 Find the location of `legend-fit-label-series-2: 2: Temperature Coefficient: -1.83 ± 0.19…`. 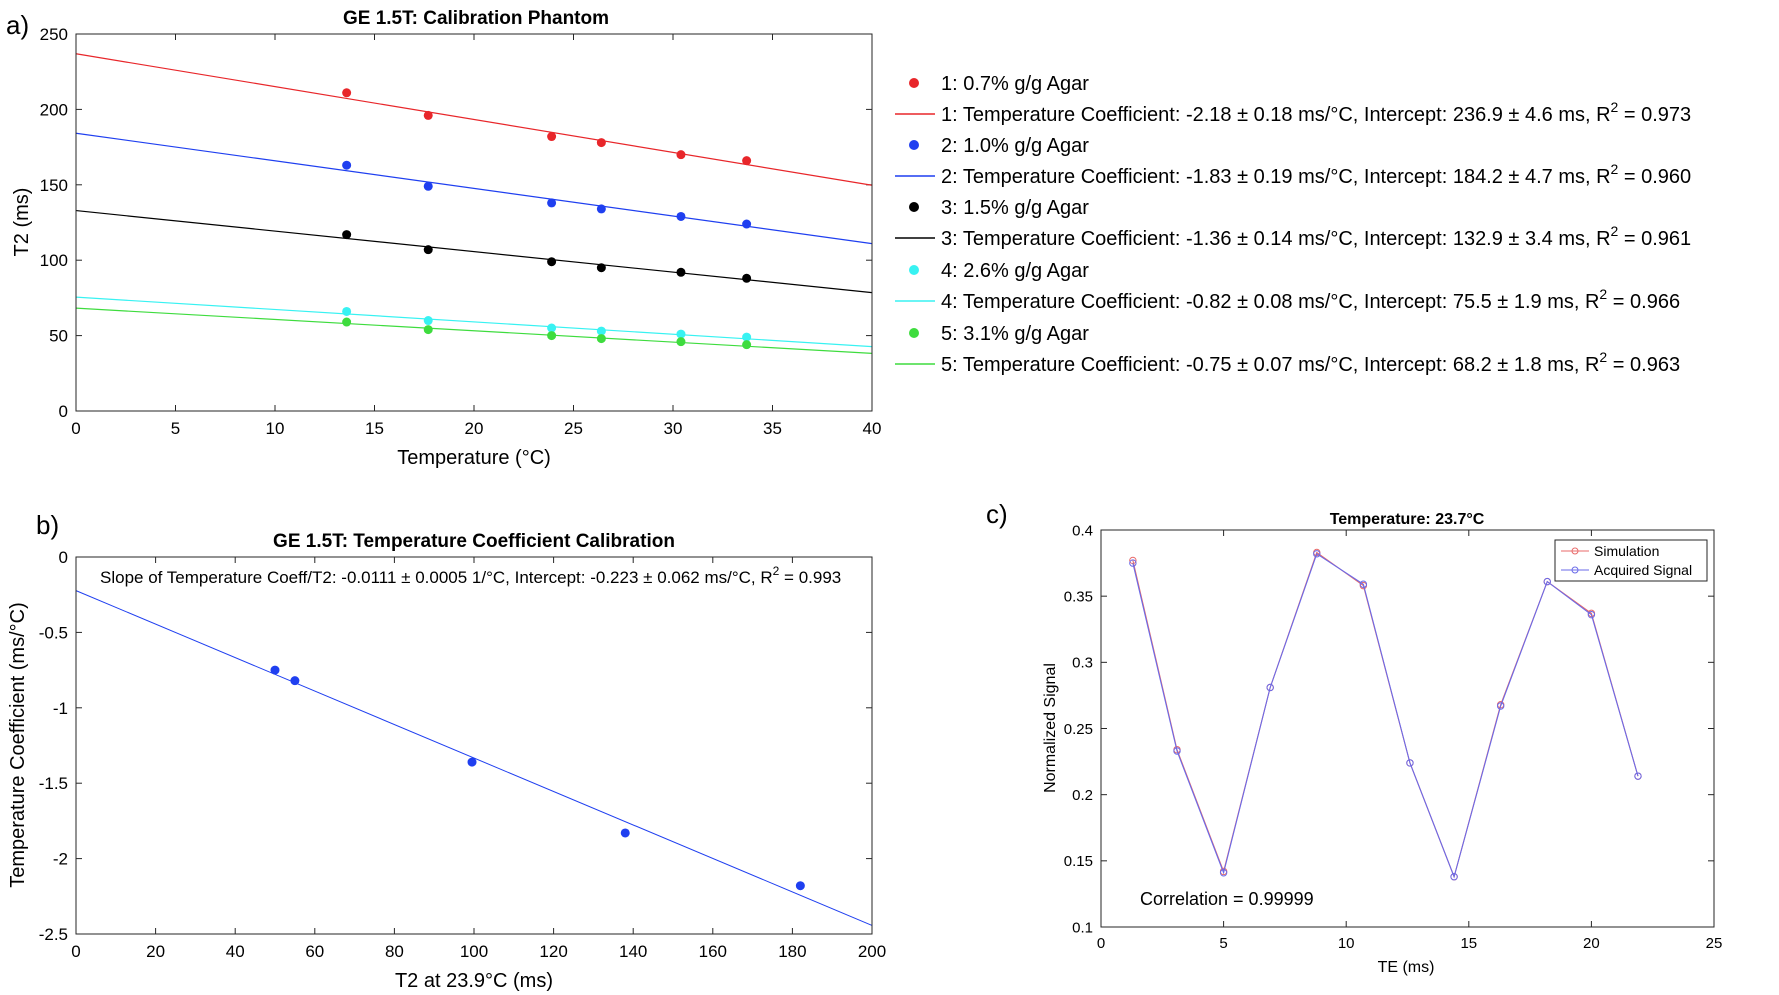

legend-fit-label-series-2: 2: Temperature Coefficient: -1.83 ± 0.19… is located at coordinates (1316, 174).